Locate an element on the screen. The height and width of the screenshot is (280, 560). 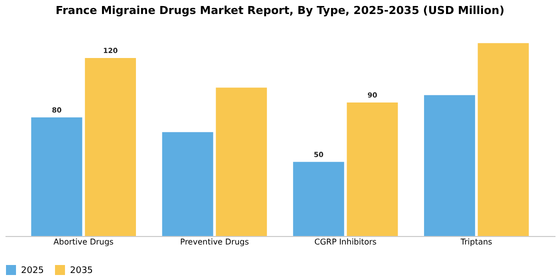
chart-title: France Migraine Drugs Market Report, By Type, 2025-2035 (USD Million) is located at coordinates (280, 10).